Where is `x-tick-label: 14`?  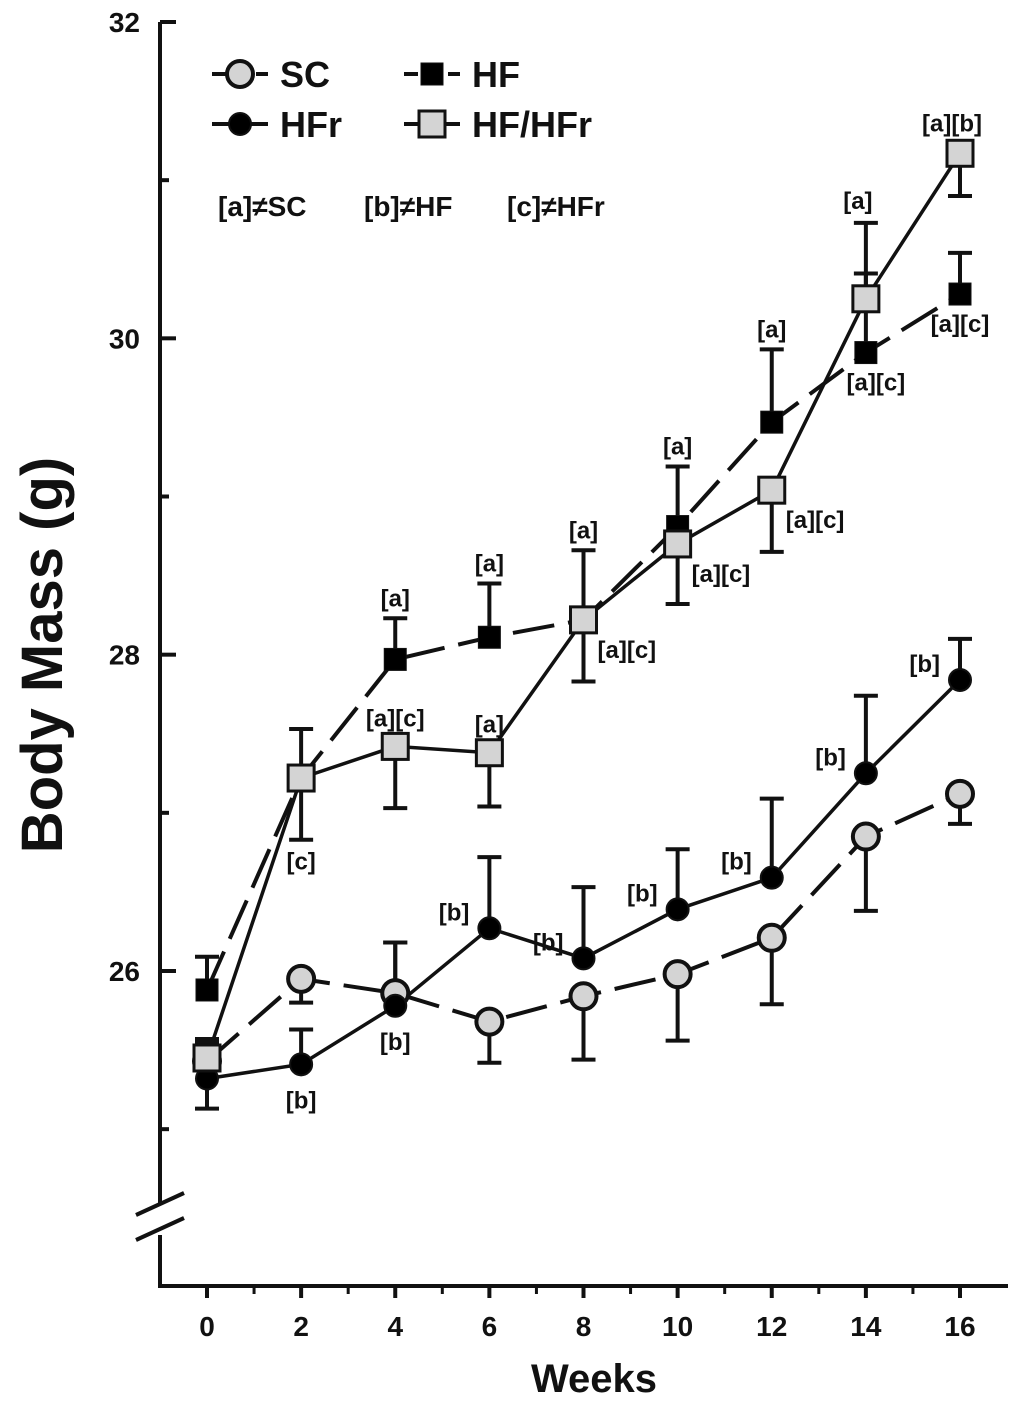
x-tick-label: 14 is located at coordinates (866, 1326).